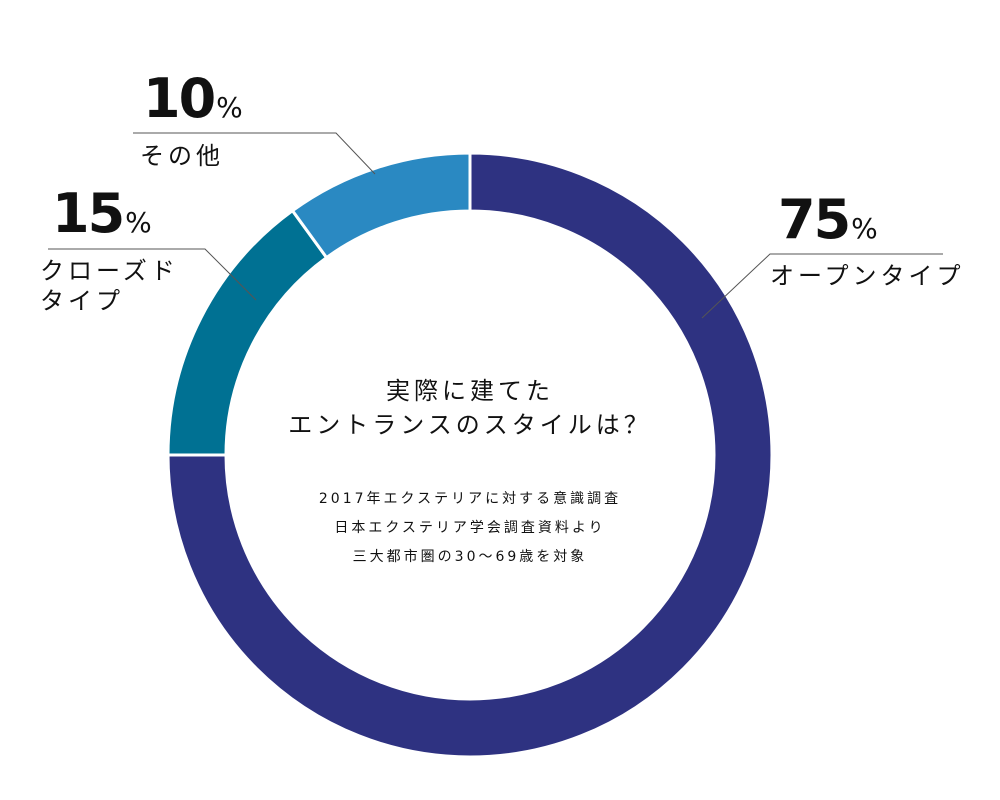  What do you see at coordinates (828, 219) in the screenshot?
I see `slice-label-open-percent: 75%` at bounding box center [828, 219].